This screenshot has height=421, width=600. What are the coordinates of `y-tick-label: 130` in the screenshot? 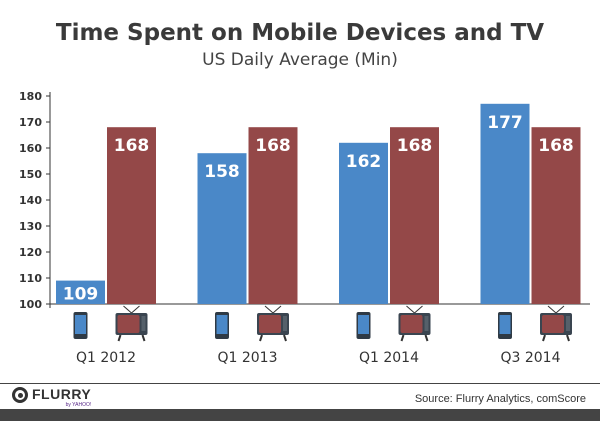 It's located at (30, 226).